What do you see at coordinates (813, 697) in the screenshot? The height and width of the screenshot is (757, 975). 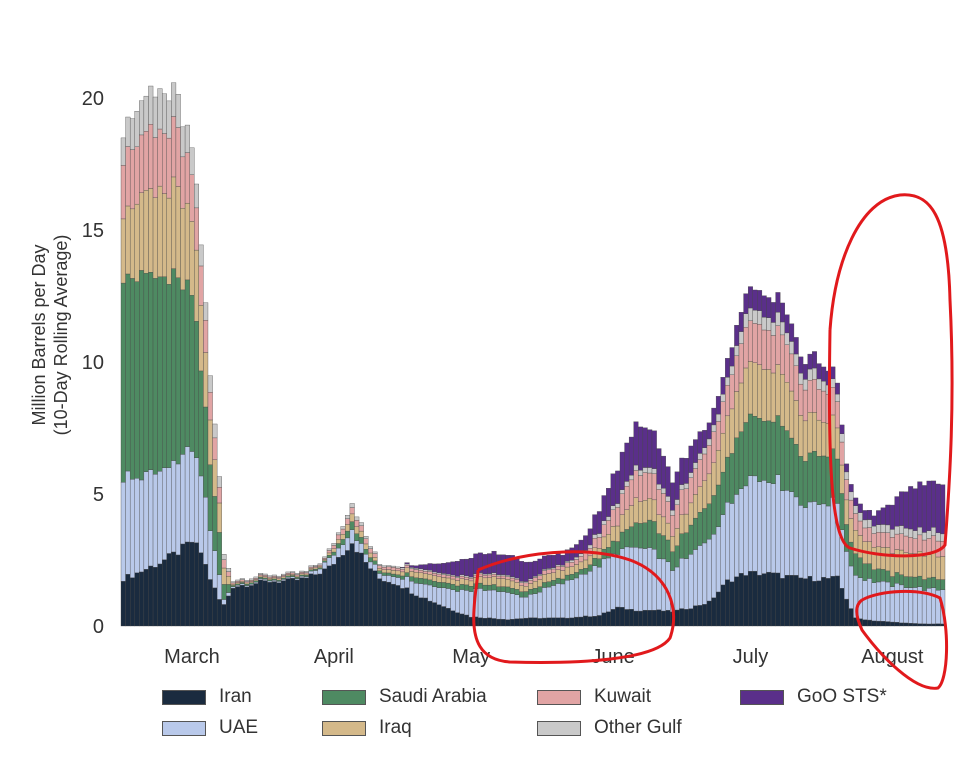 I see `legend-item-goo-sts: GoO STS*` at bounding box center [813, 697].